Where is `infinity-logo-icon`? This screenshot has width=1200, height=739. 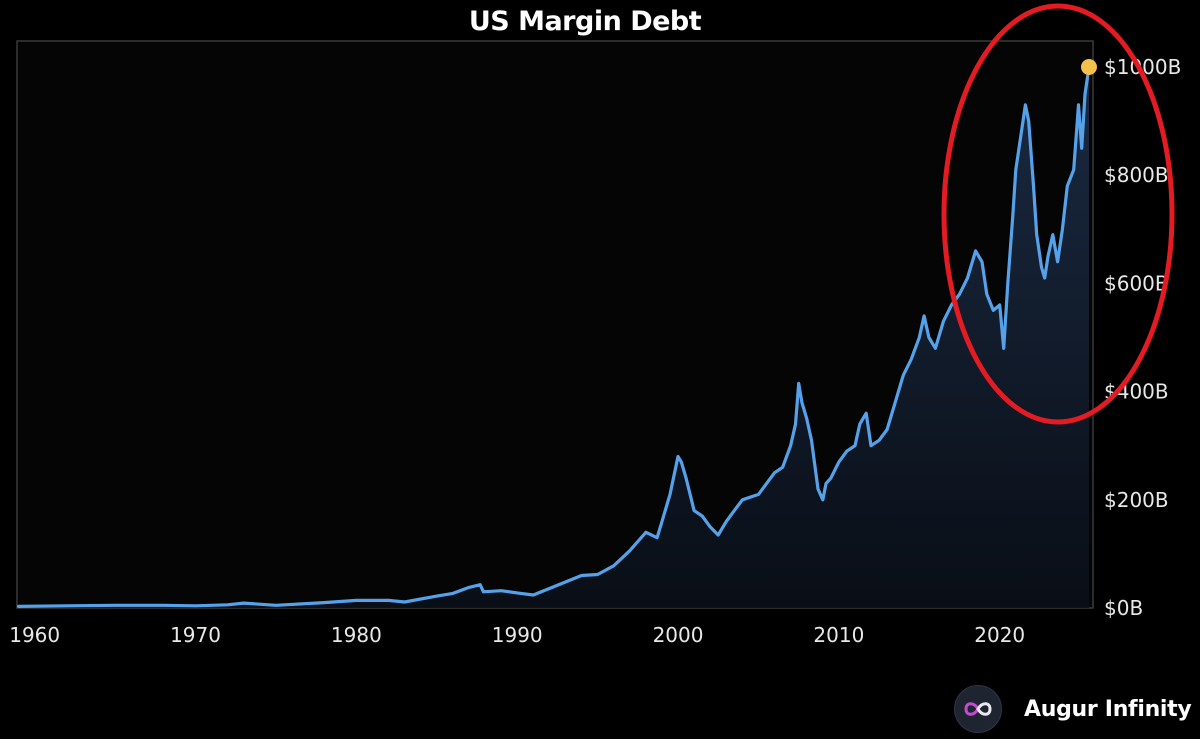 infinity-logo-icon is located at coordinates (978, 709).